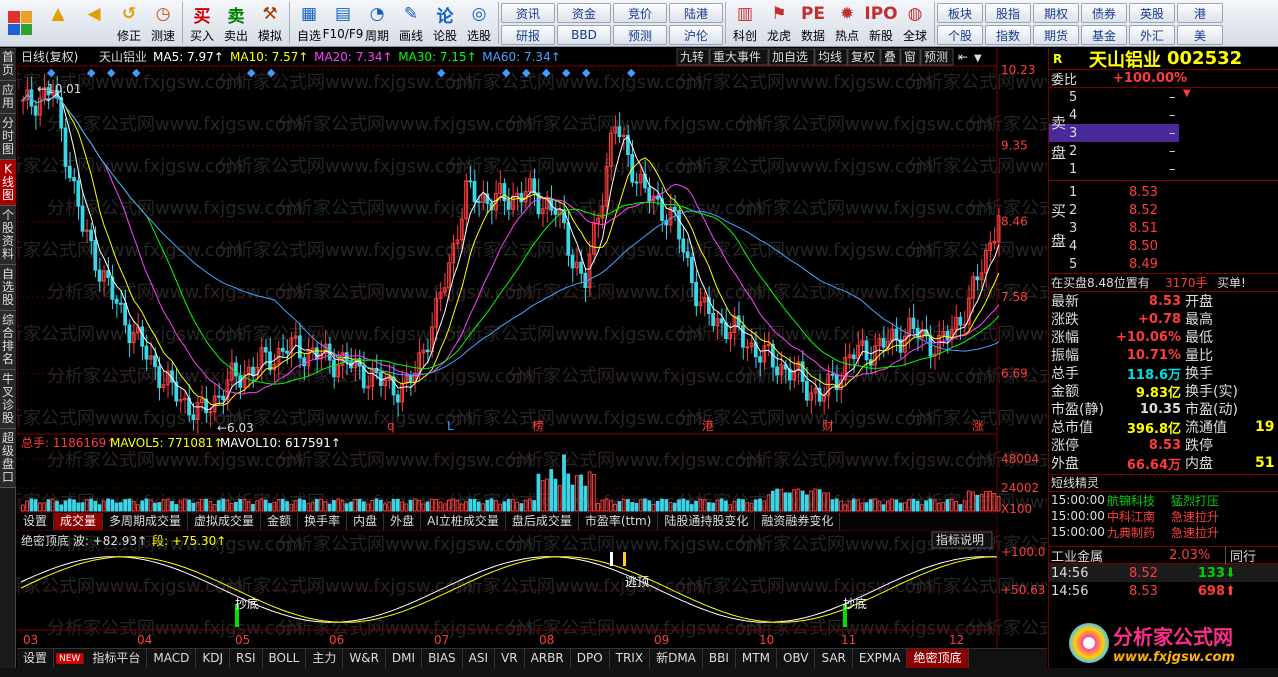 The width and height of the screenshot is (1278, 677). Describe the element at coordinates (542, 521) in the screenshot. I see `volume-subtab: 盘后成交量` at that location.